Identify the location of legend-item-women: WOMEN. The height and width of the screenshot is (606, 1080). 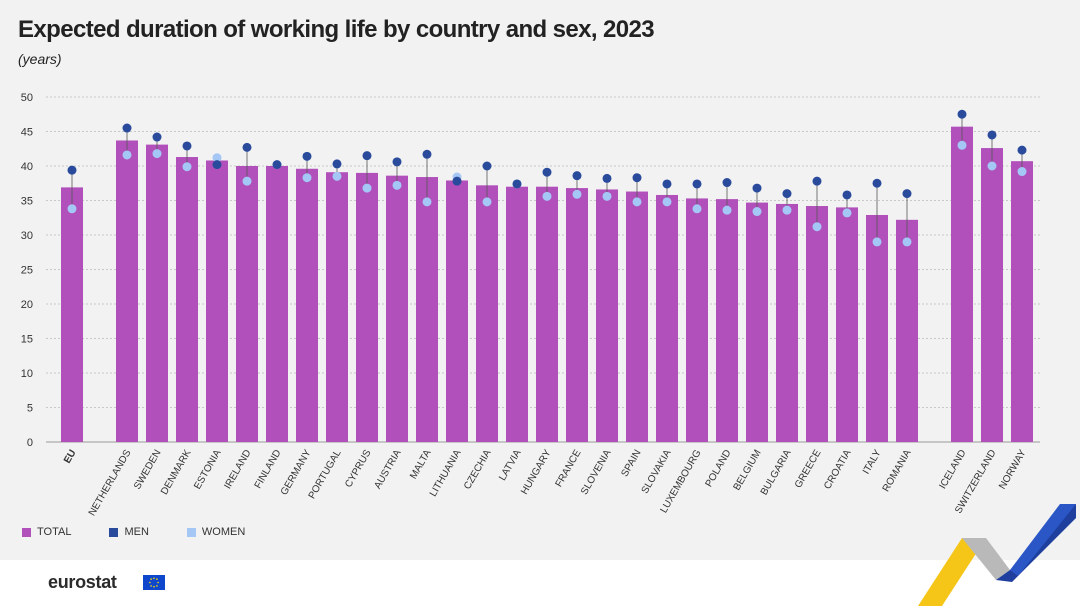
(215, 532).